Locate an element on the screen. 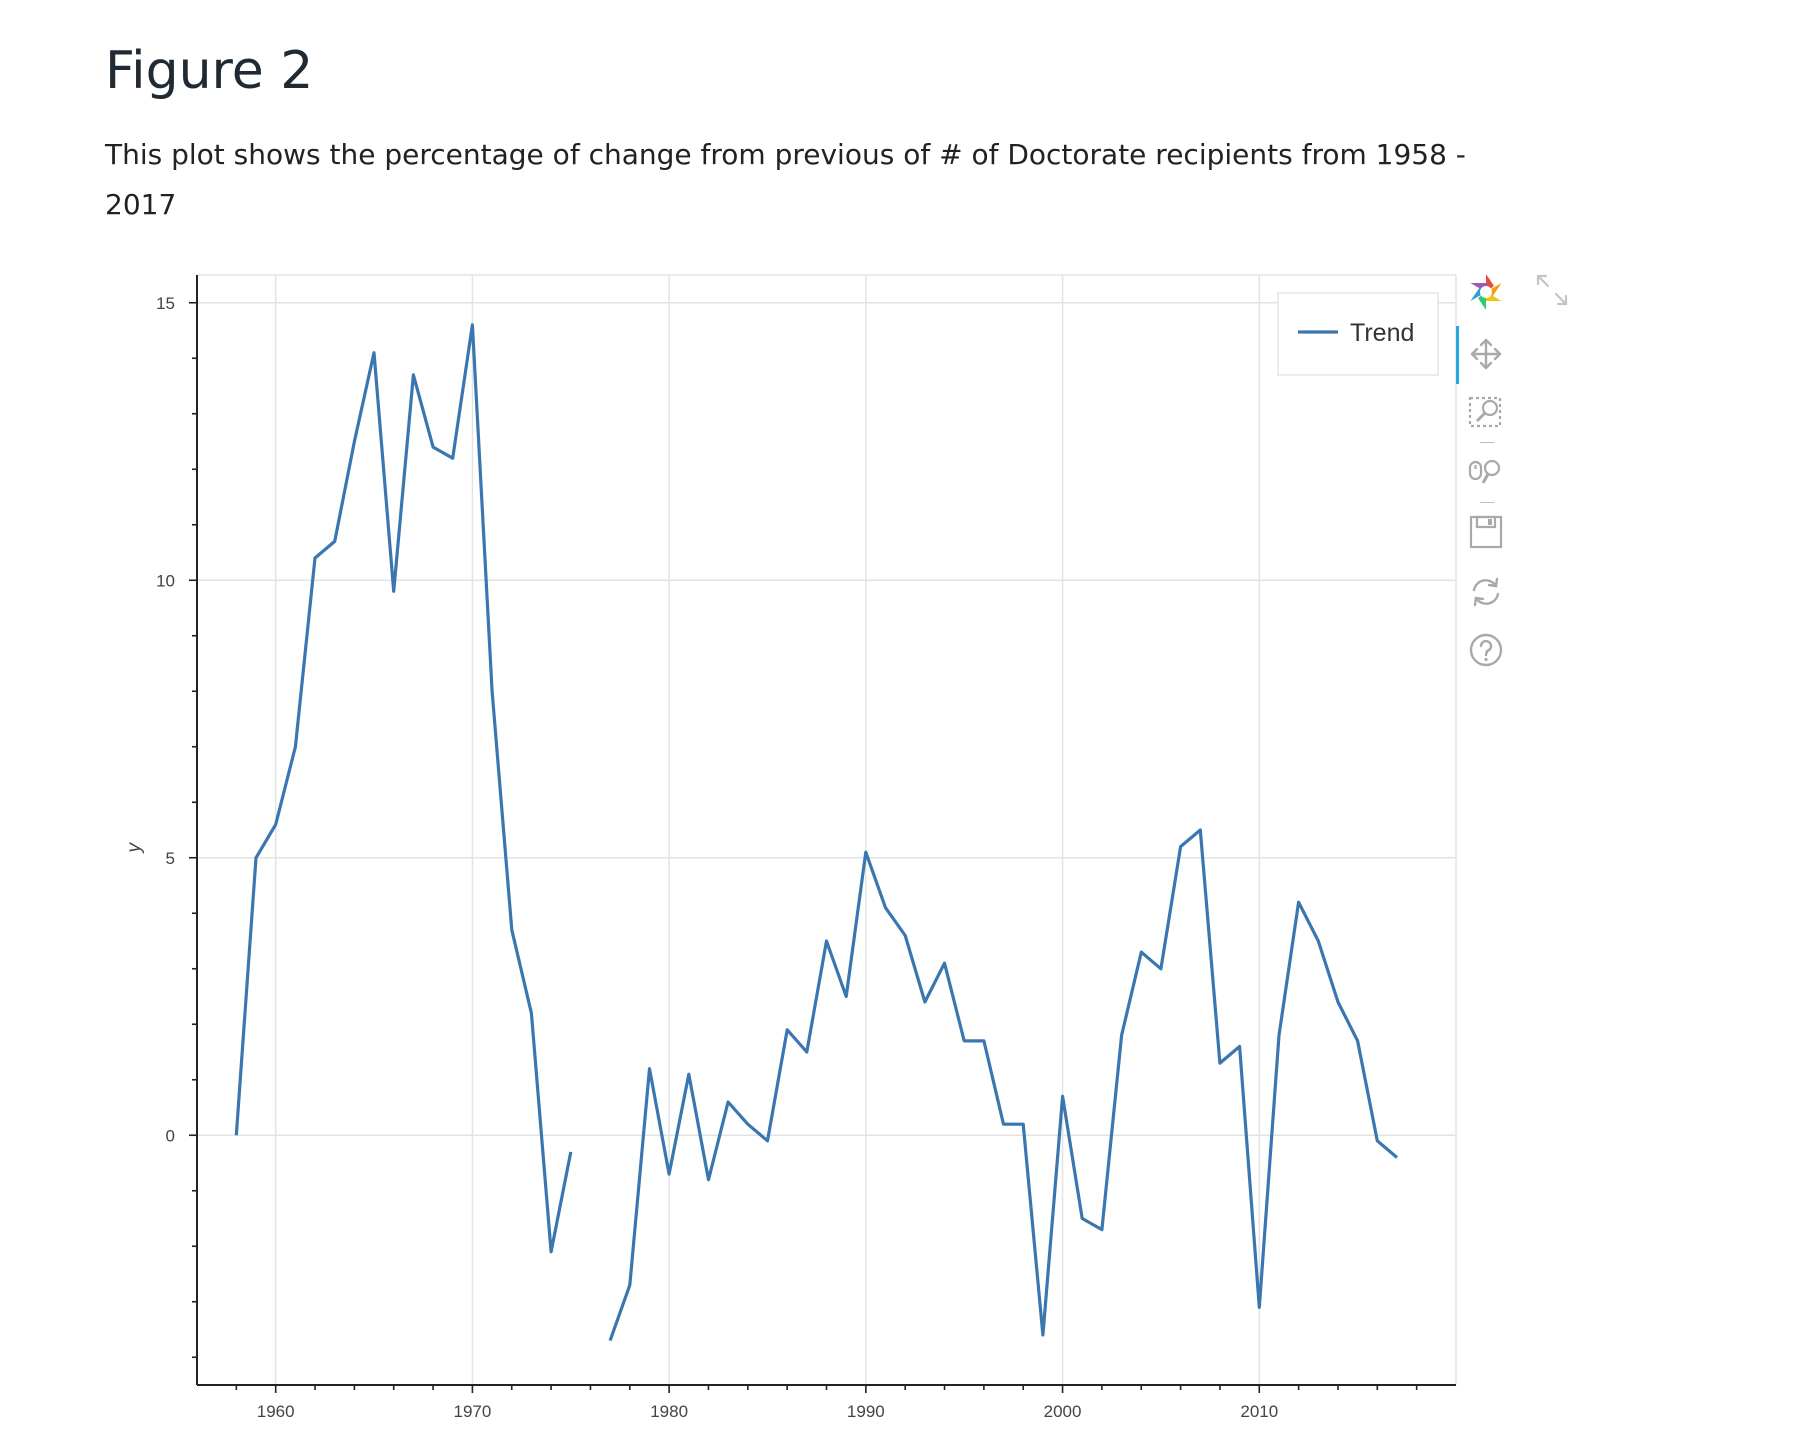 The image size is (1808, 1432). y-tick-label: 5 is located at coordinates (170, 858).